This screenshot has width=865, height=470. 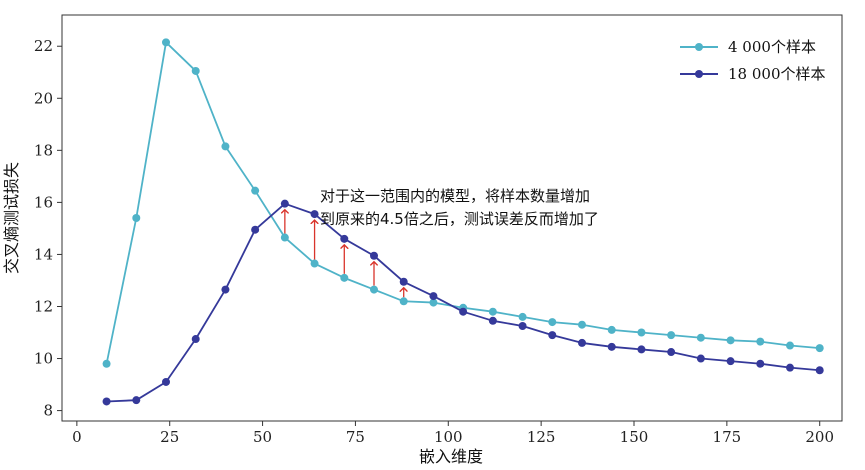 I want to click on y-tick-label: 10, so click(x=43, y=359).